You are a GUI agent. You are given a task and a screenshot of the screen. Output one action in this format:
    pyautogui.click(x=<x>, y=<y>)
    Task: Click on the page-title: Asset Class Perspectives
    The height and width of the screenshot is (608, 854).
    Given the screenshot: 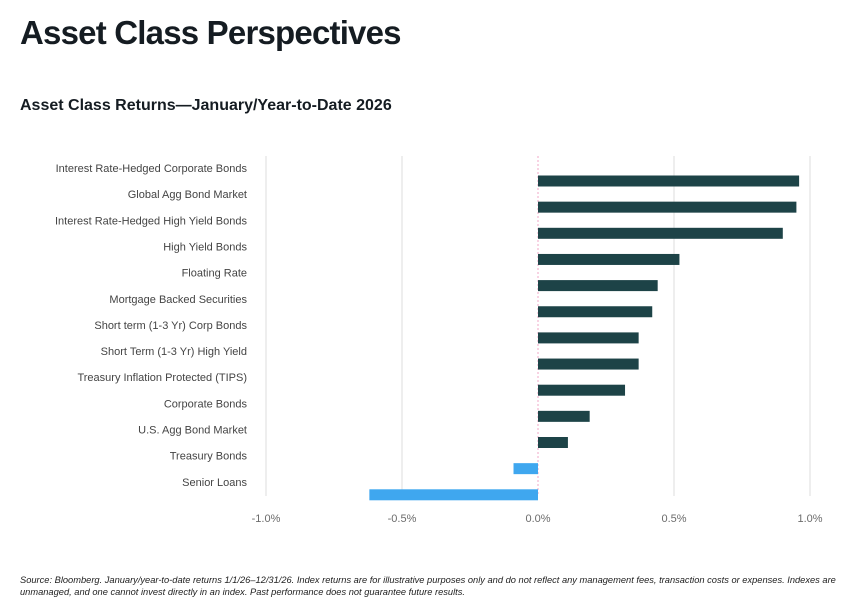 What is the action you would take?
    pyautogui.click(x=211, y=32)
    